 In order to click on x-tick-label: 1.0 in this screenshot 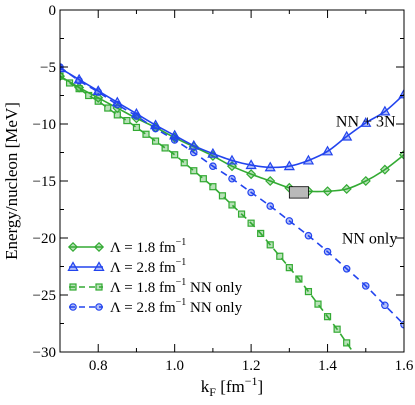, I will do `click(174, 366)`.